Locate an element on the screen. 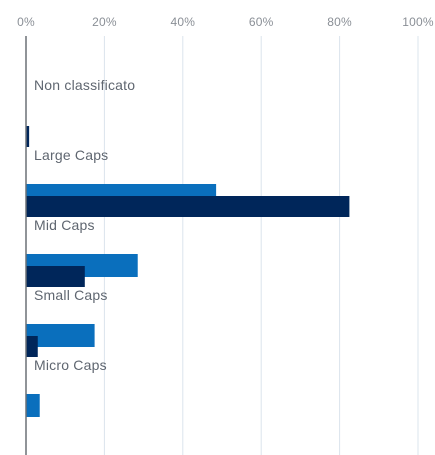 The image size is (435, 455). x-tick-label: 80% is located at coordinates (339, 22).